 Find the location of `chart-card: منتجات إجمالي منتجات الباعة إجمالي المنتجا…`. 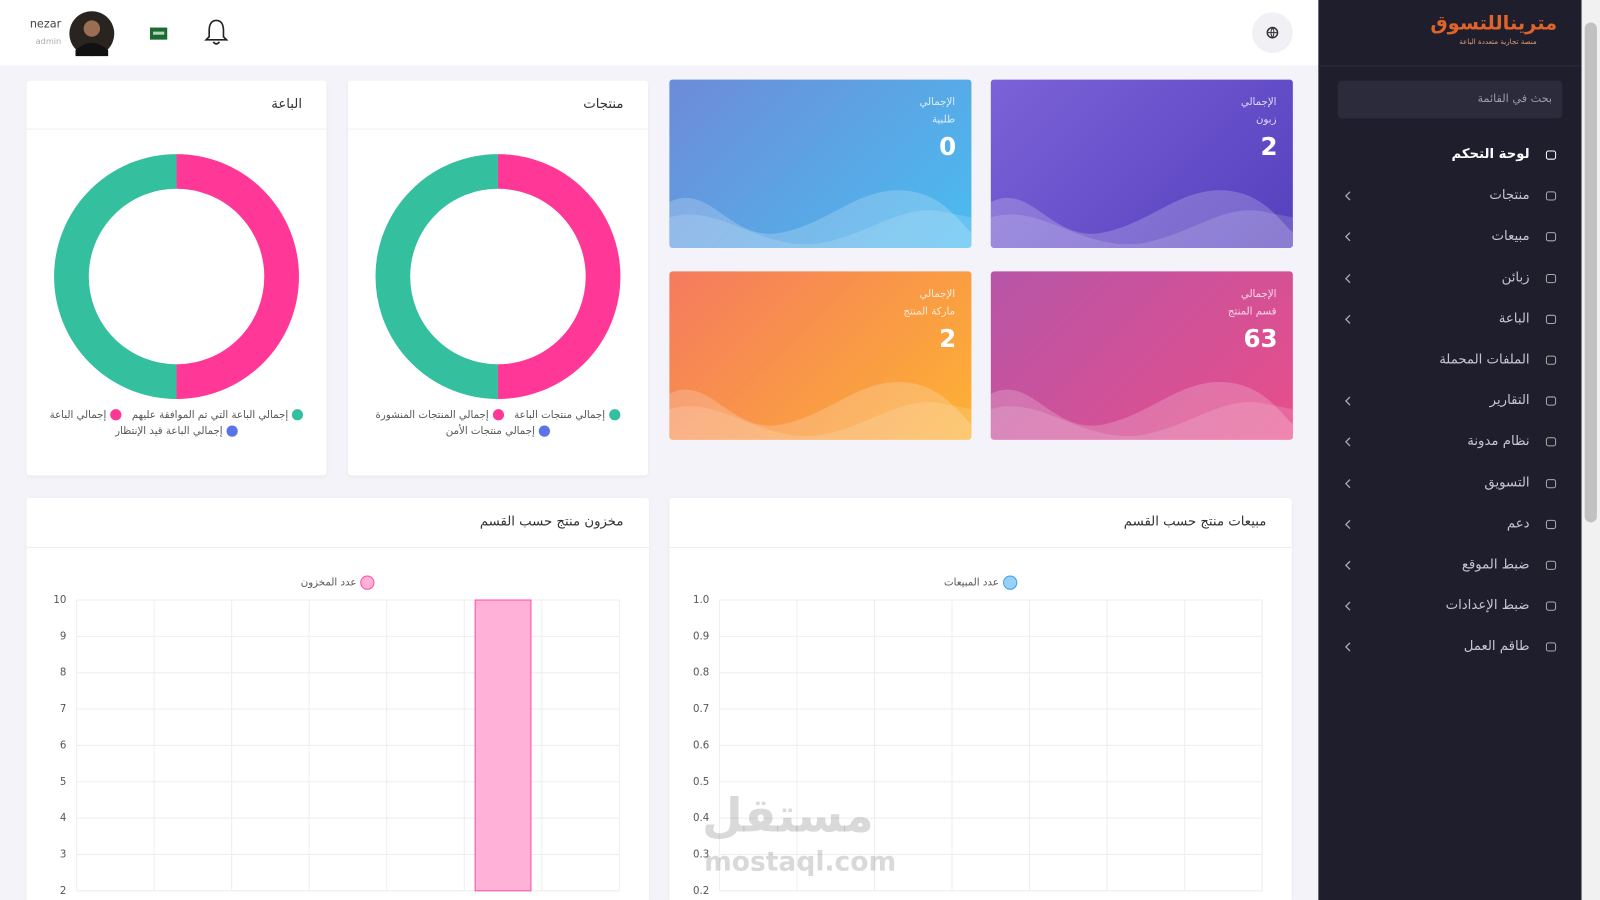

chart-card: منتجات إجمالي منتجات الباعة إجمالي المنتجا… is located at coordinates (497, 278).